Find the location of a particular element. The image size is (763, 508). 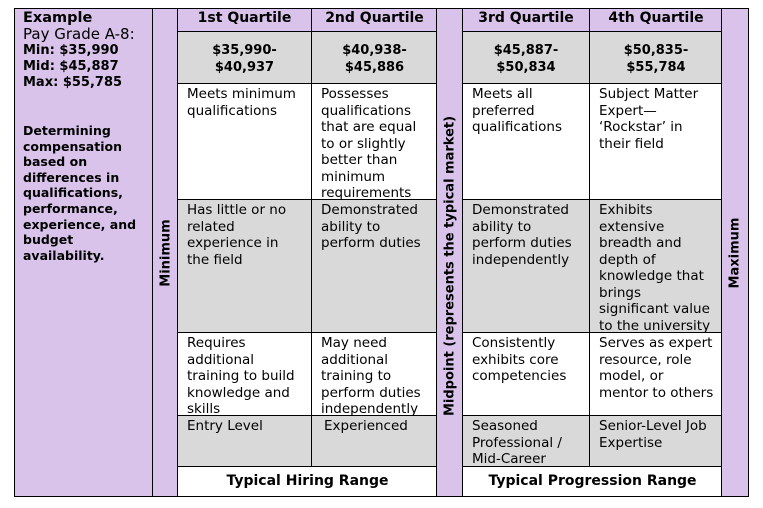

midpoint-label-box: Midpoint (represents the typical market) is located at coordinates (450, 290).